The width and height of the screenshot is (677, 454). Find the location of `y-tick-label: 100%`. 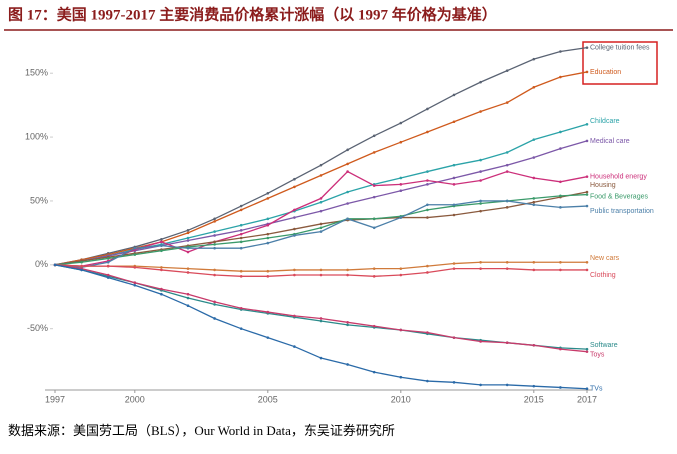

y-tick-label: 100% is located at coordinates (36, 136).